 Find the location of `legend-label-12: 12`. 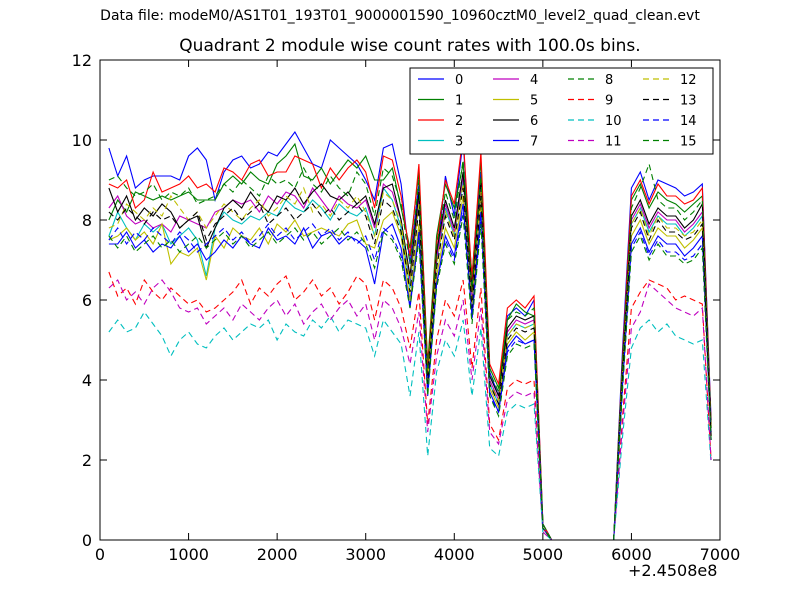

legend-label-12: 12 is located at coordinates (688, 80).